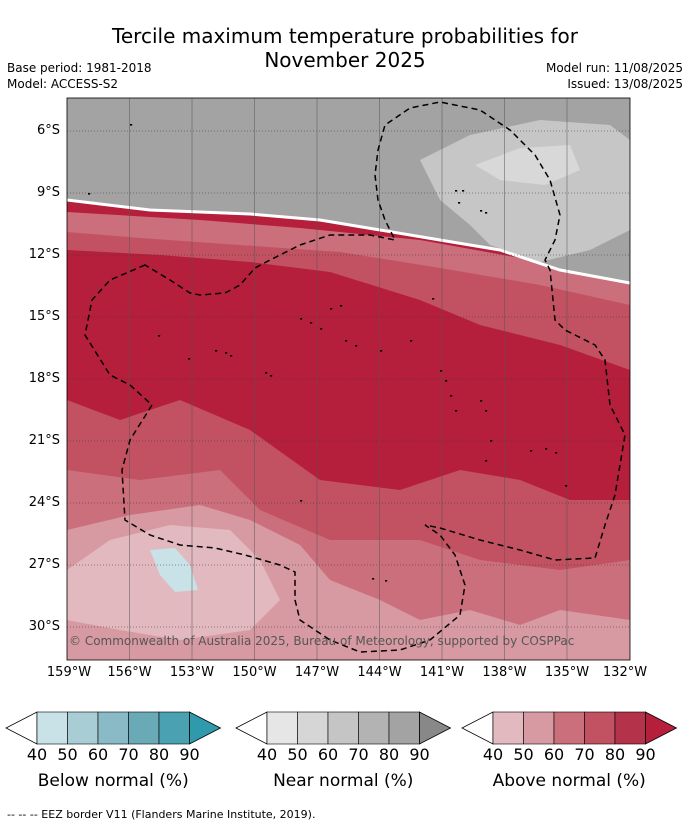 Image resolution: width=690 pixels, height=827 pixels. Describe the element at coordinates (44, 378) in the screenshot. I see `lat-label: 18°S` at that location.